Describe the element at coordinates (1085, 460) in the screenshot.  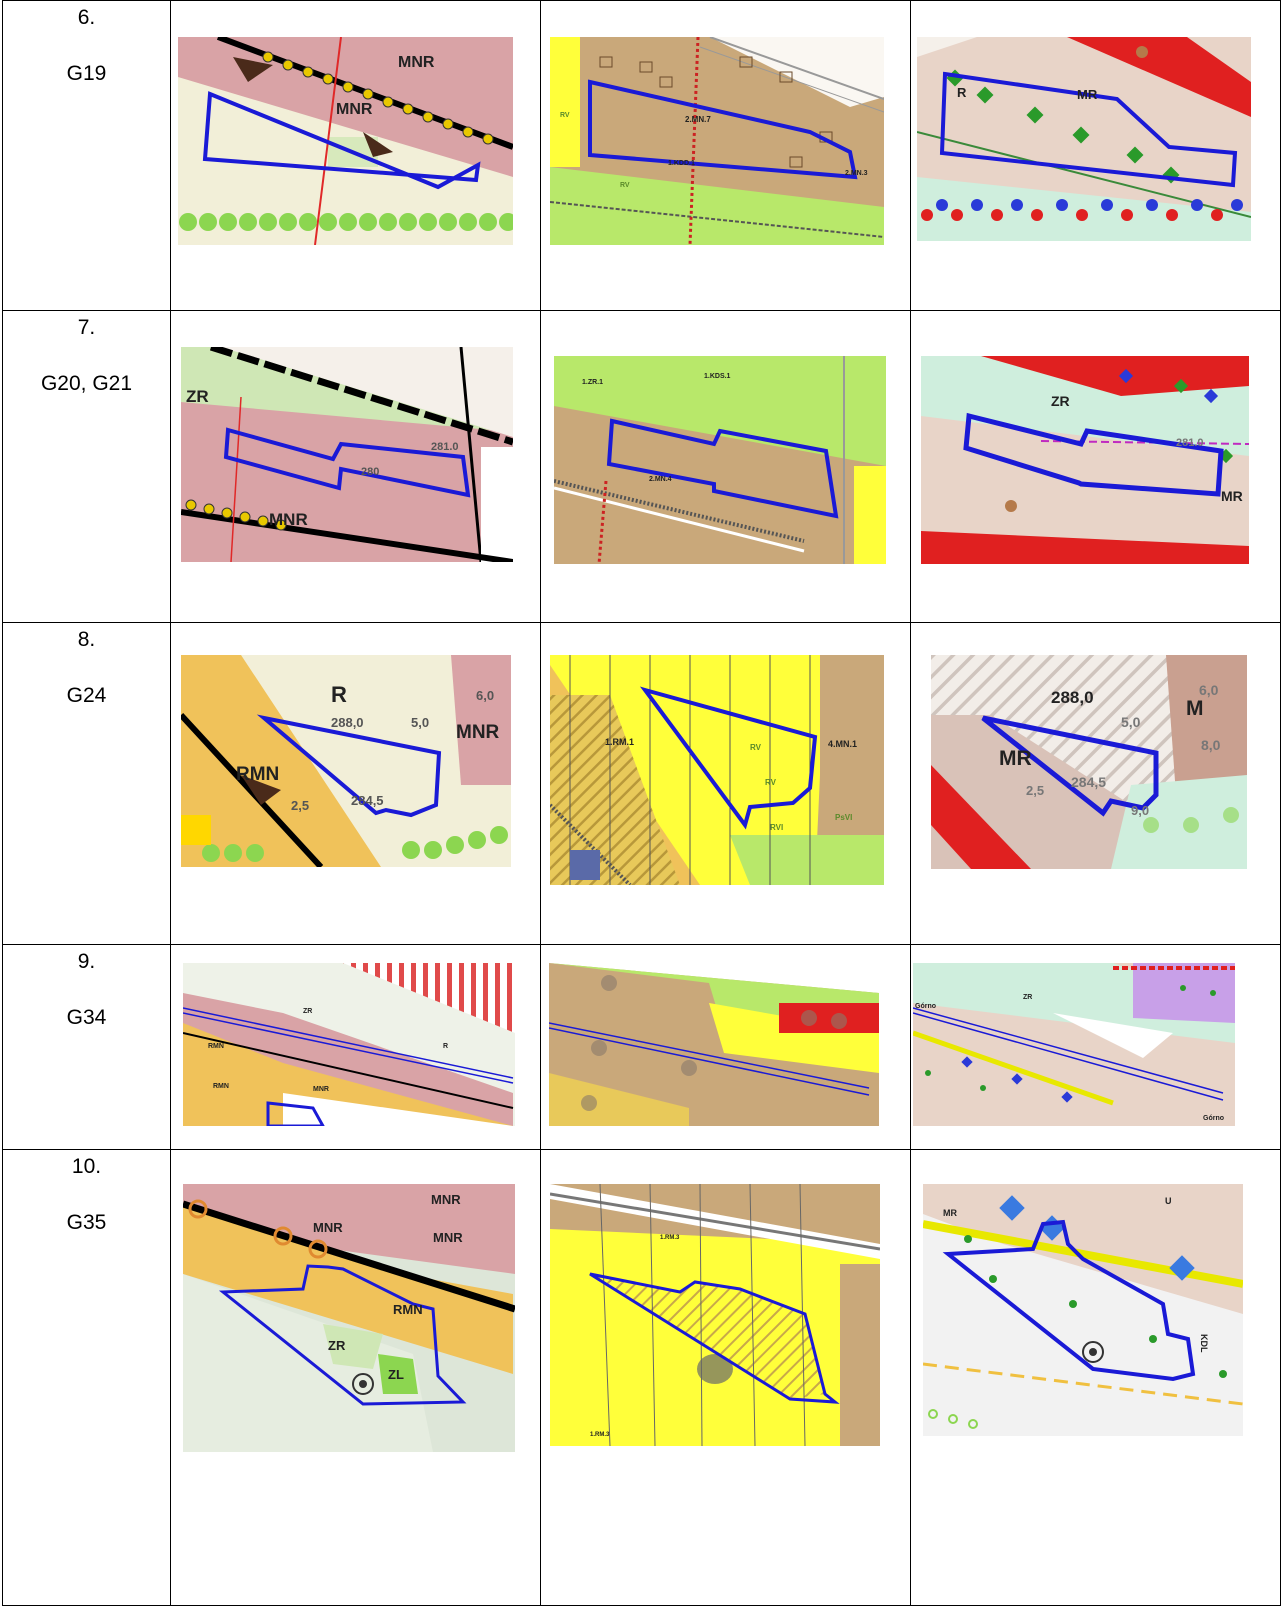
I see `map-zoning-draft: ZR MR 281.0` at that location.